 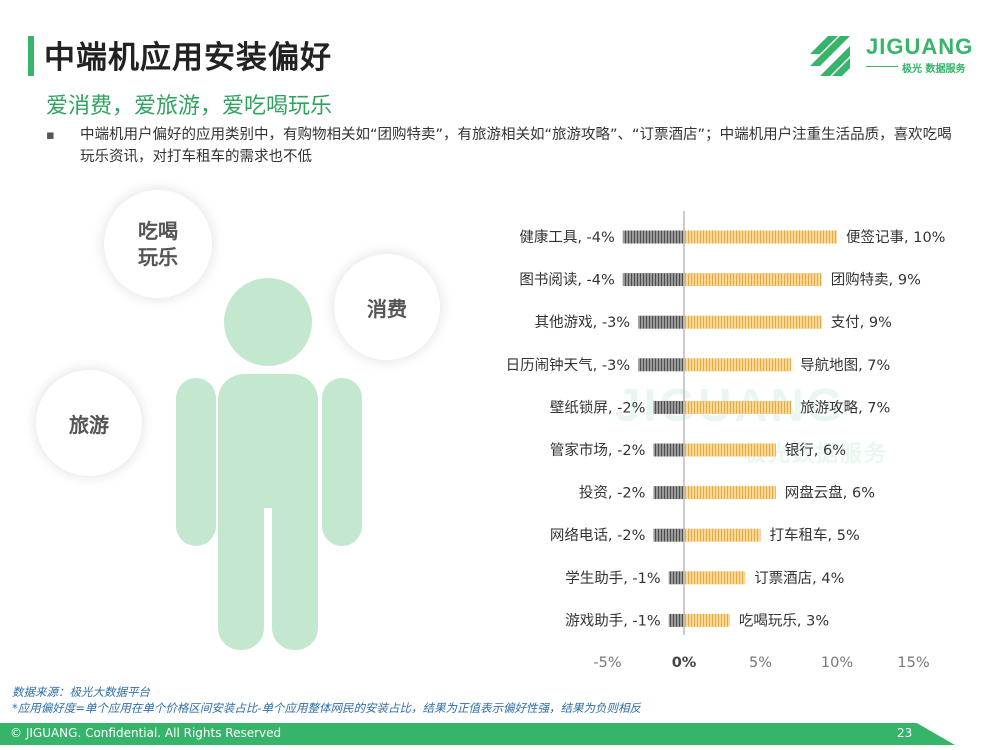 What do you see at coordinates (612, 620) in the screenshot?
I see `bar-label-negative-9: 游戏助手, -1%` at bounding box center [612, 620].